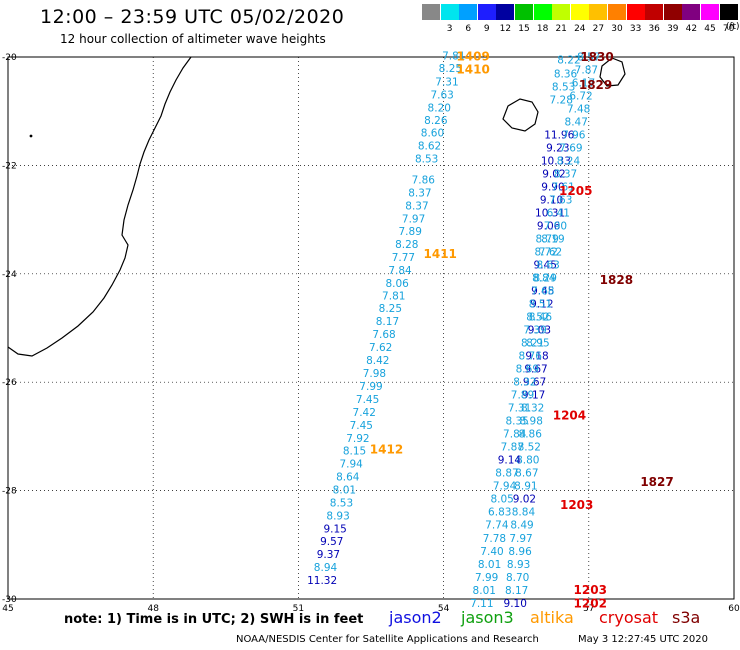  Describe the element at coordinates (547, 266) in the screenshot. I see `wave-height-value: 8.63` at that location.